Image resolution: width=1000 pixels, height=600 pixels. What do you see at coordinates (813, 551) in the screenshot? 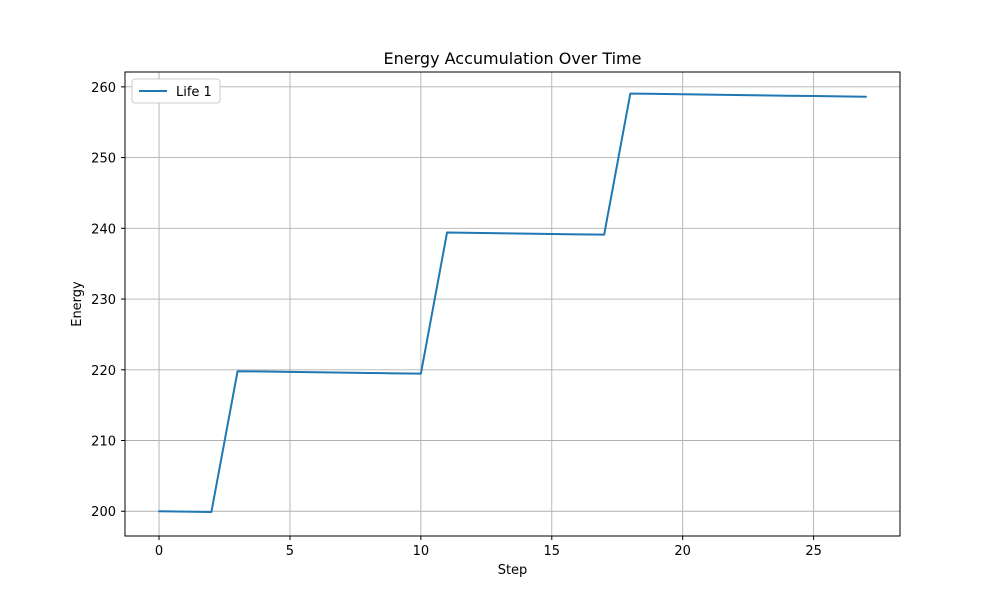
I see `x-tick-label: 25` at bounding box center [813, 551].